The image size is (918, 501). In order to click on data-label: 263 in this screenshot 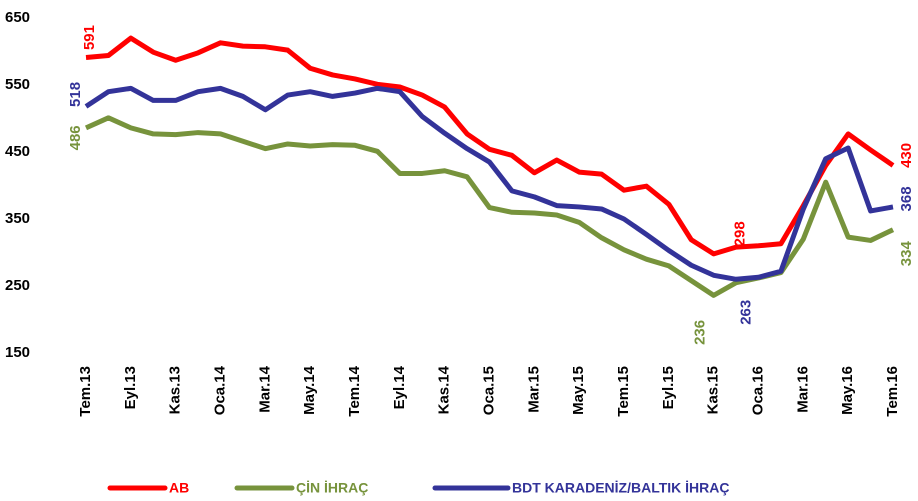, I will do `click(745, 312)`.